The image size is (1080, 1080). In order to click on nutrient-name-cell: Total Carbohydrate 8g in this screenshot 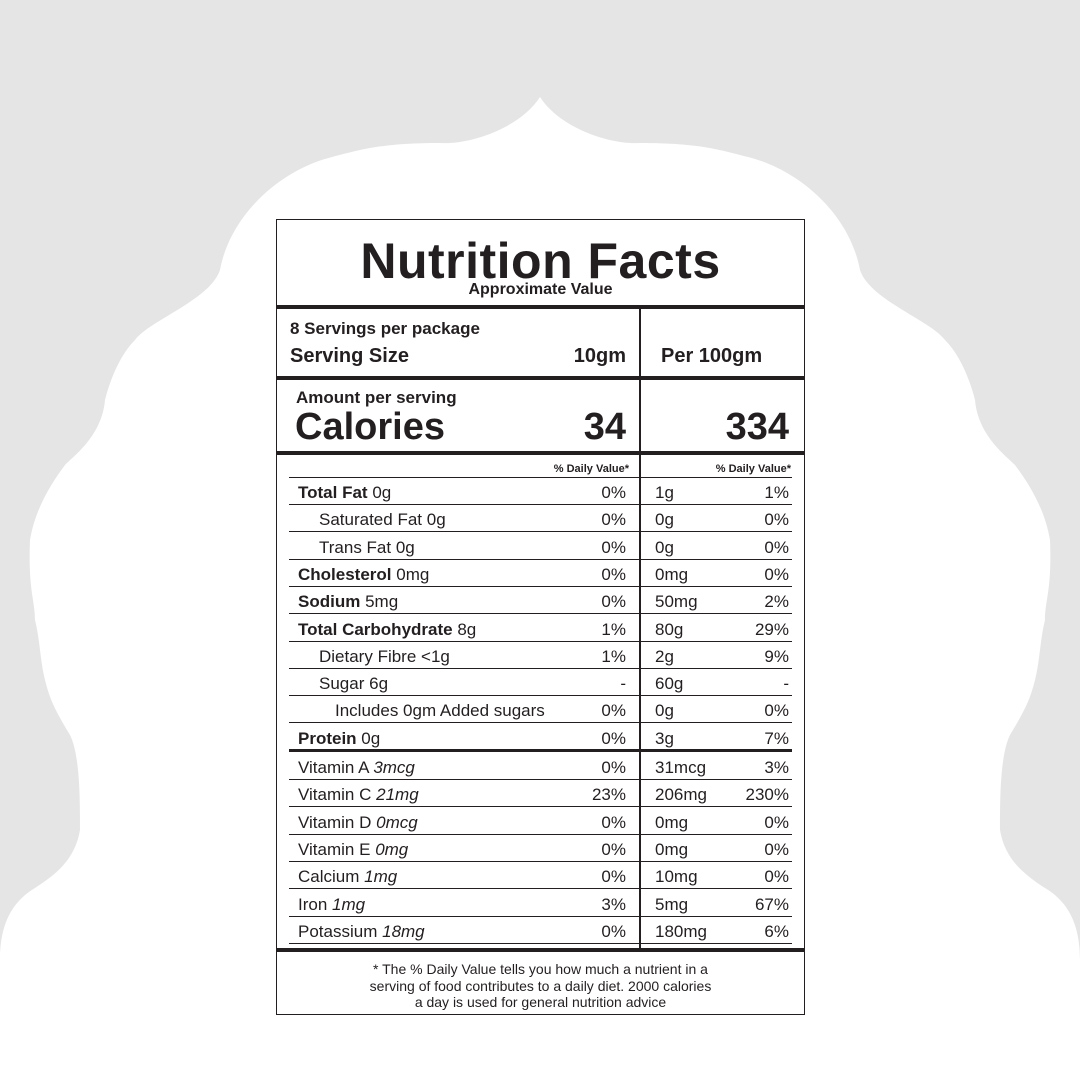, I will do `click(387, 630)`.